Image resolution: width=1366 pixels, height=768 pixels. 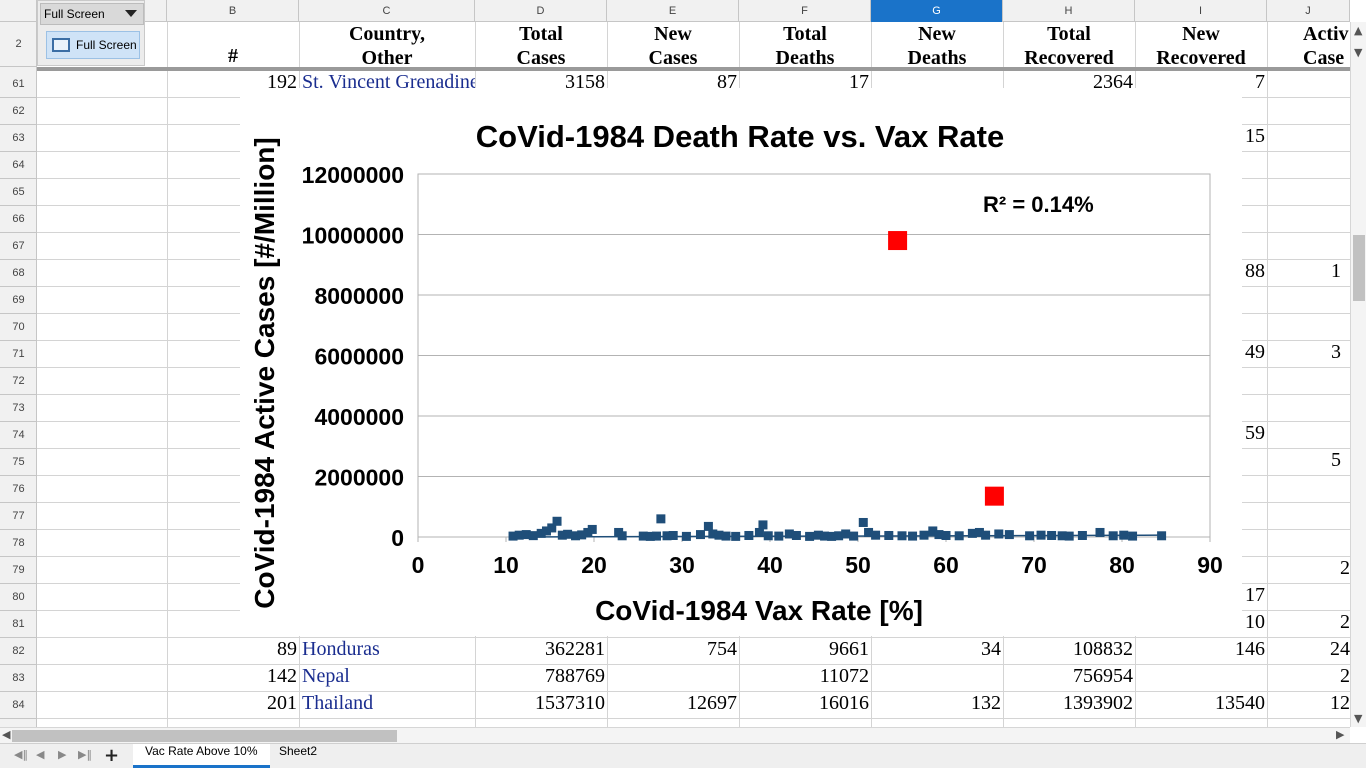 I want to click on row-header-68: 68, so click(x=18, y=273).